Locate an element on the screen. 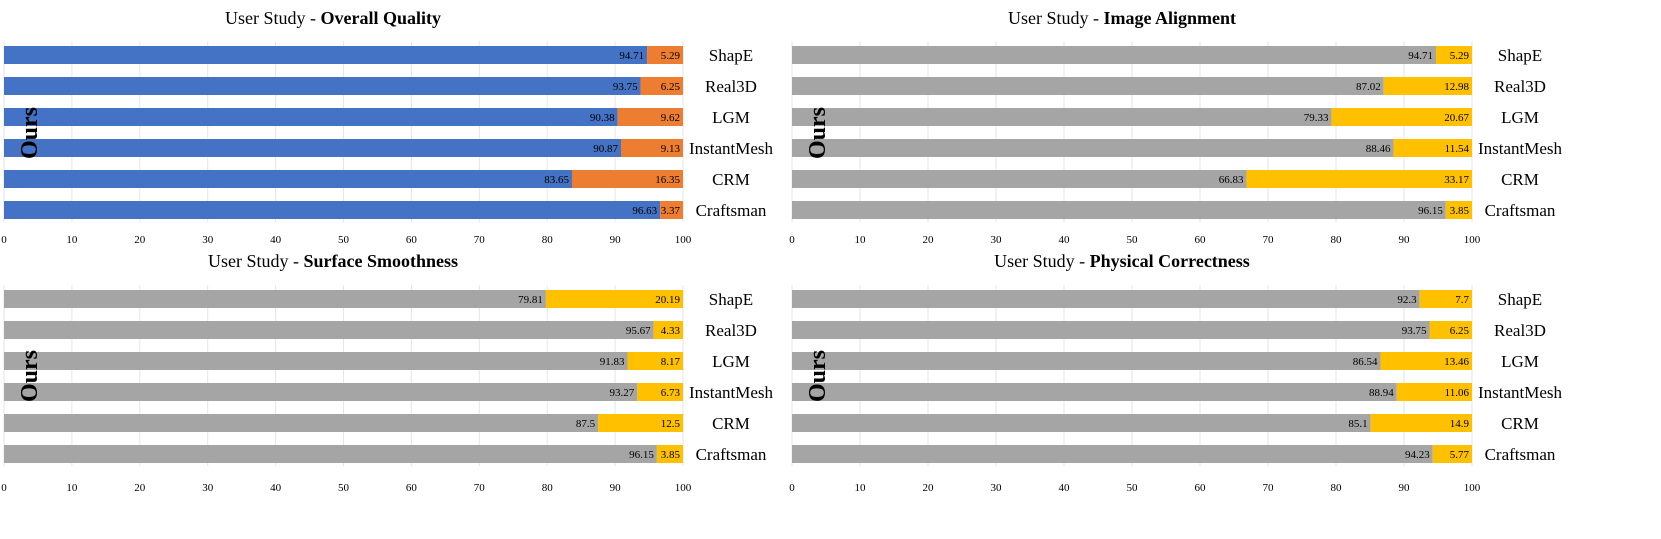 This screenshot has width=1661, height=539. bar-row: 83.65 16.35 CRM is located at coordinates (377, 179).